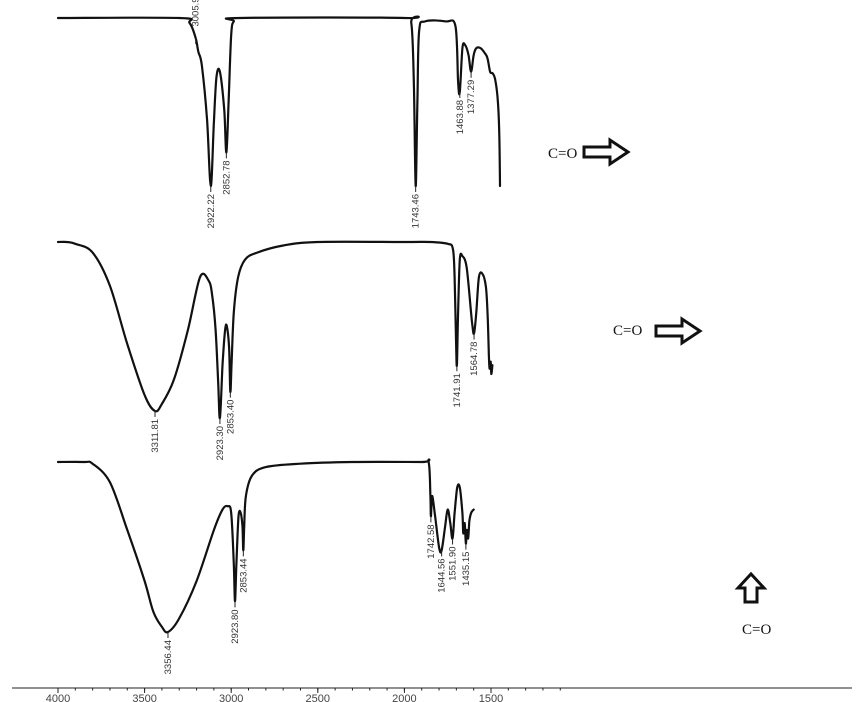 This screenshot has width=857, height=702. What do you see at coordinates (460, 117) in the screenshot?
I see `peak-label: 1463.88` at bounding box center [460, 117].